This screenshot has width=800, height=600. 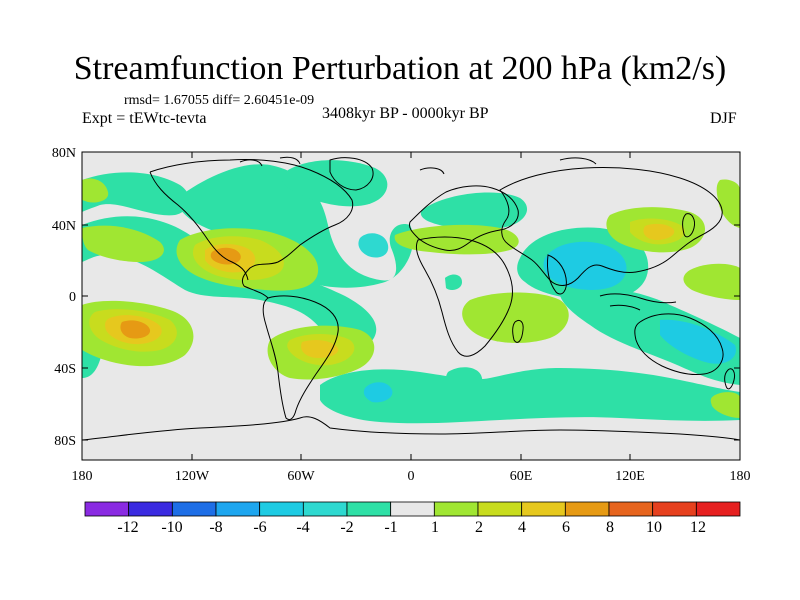 I want to click on colorbar-label: 1, so click(x=435, y=527).